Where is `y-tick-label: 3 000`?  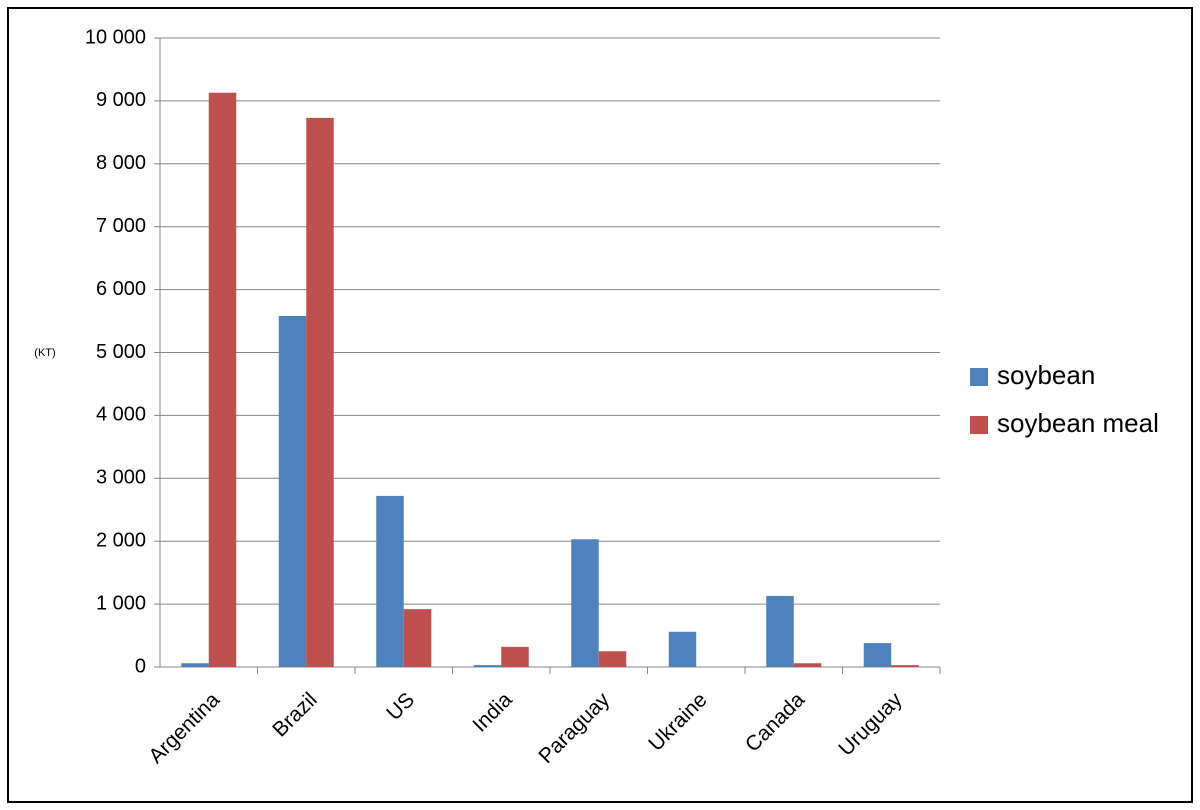
y-tick-label: 3 000 is located at coordinates (121, 478).